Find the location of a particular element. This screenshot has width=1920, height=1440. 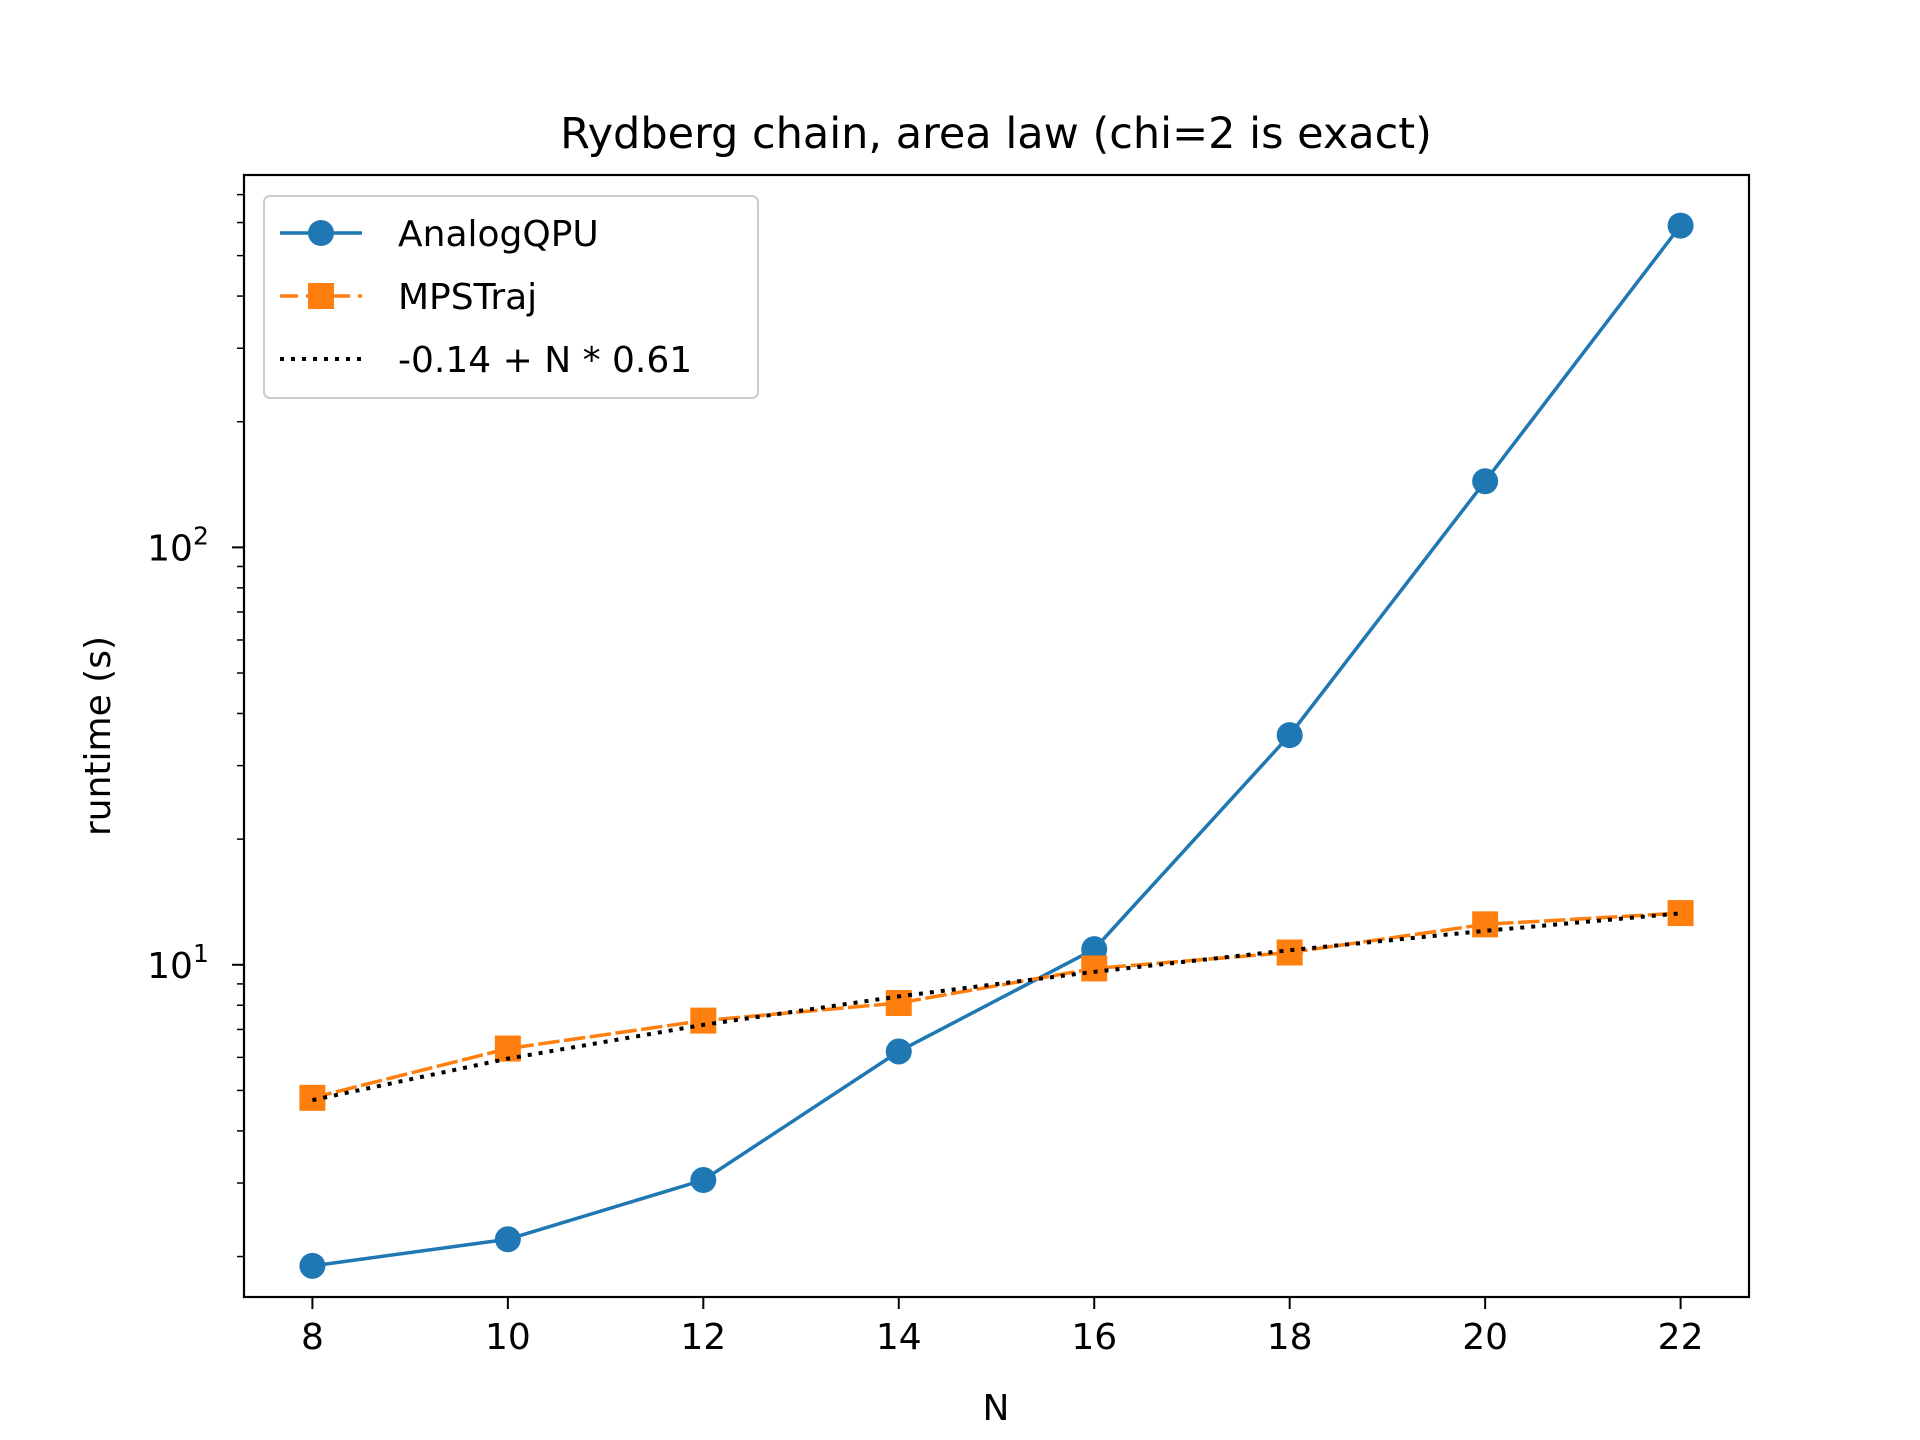

x-tick-label: 20 is located at coordinates (1485, 1337).